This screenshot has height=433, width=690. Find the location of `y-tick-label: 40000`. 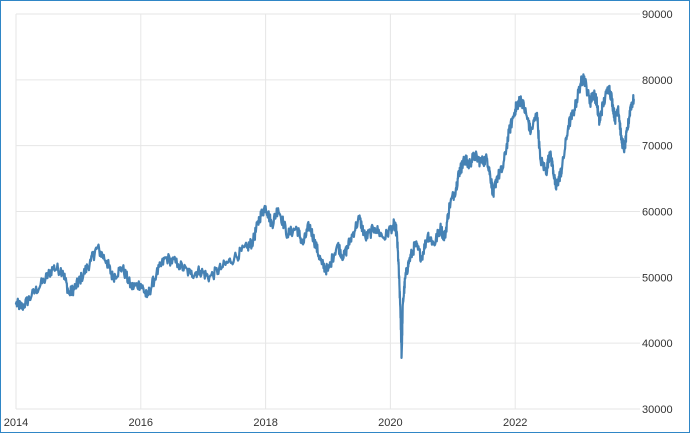

y-tick-label: 40000 is located at coordinates (657, 344).